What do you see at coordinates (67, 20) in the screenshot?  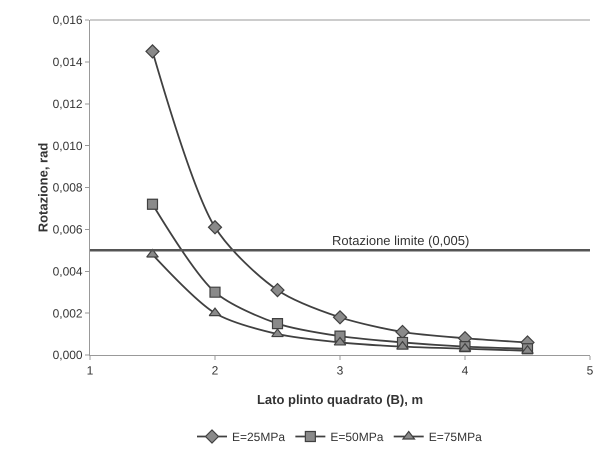 I see `y-tick-label: 0,016` at bounding box center [67, 20].